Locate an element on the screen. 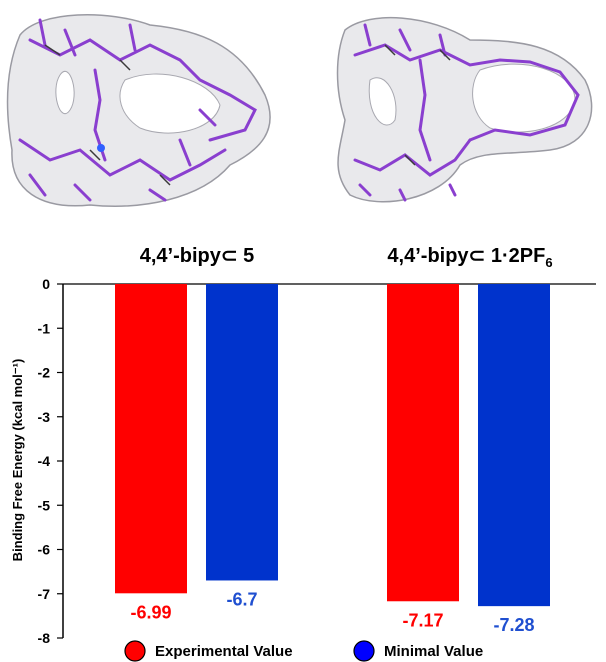  category-title-2: 4,4’-bipy⊂ 1·2PF6 is located at coordinates (469, 257).